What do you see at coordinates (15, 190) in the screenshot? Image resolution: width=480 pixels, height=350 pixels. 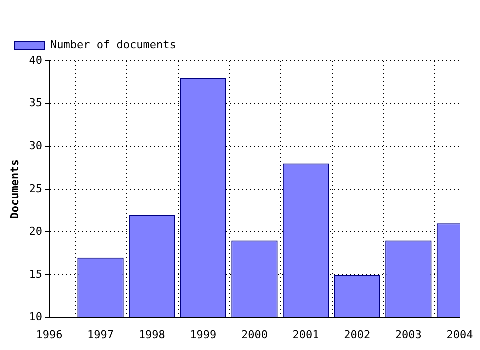 I see `y-axis-title: Documents` at bounding box center [15, 190].